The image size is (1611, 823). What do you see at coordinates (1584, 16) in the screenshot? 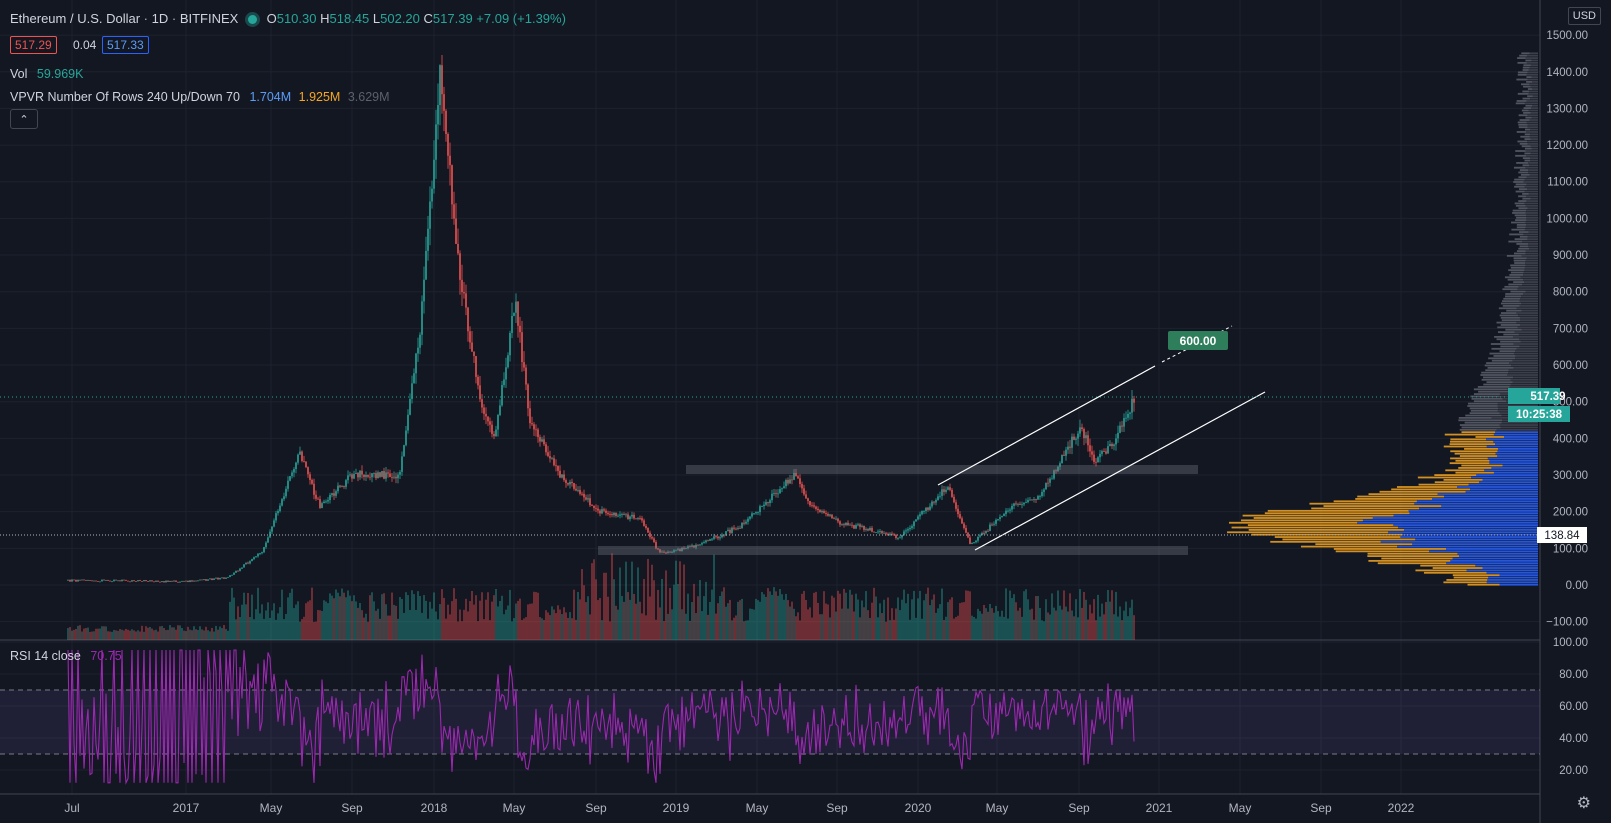
I see `currency-button: USD` at bounding box center [1584, 16].